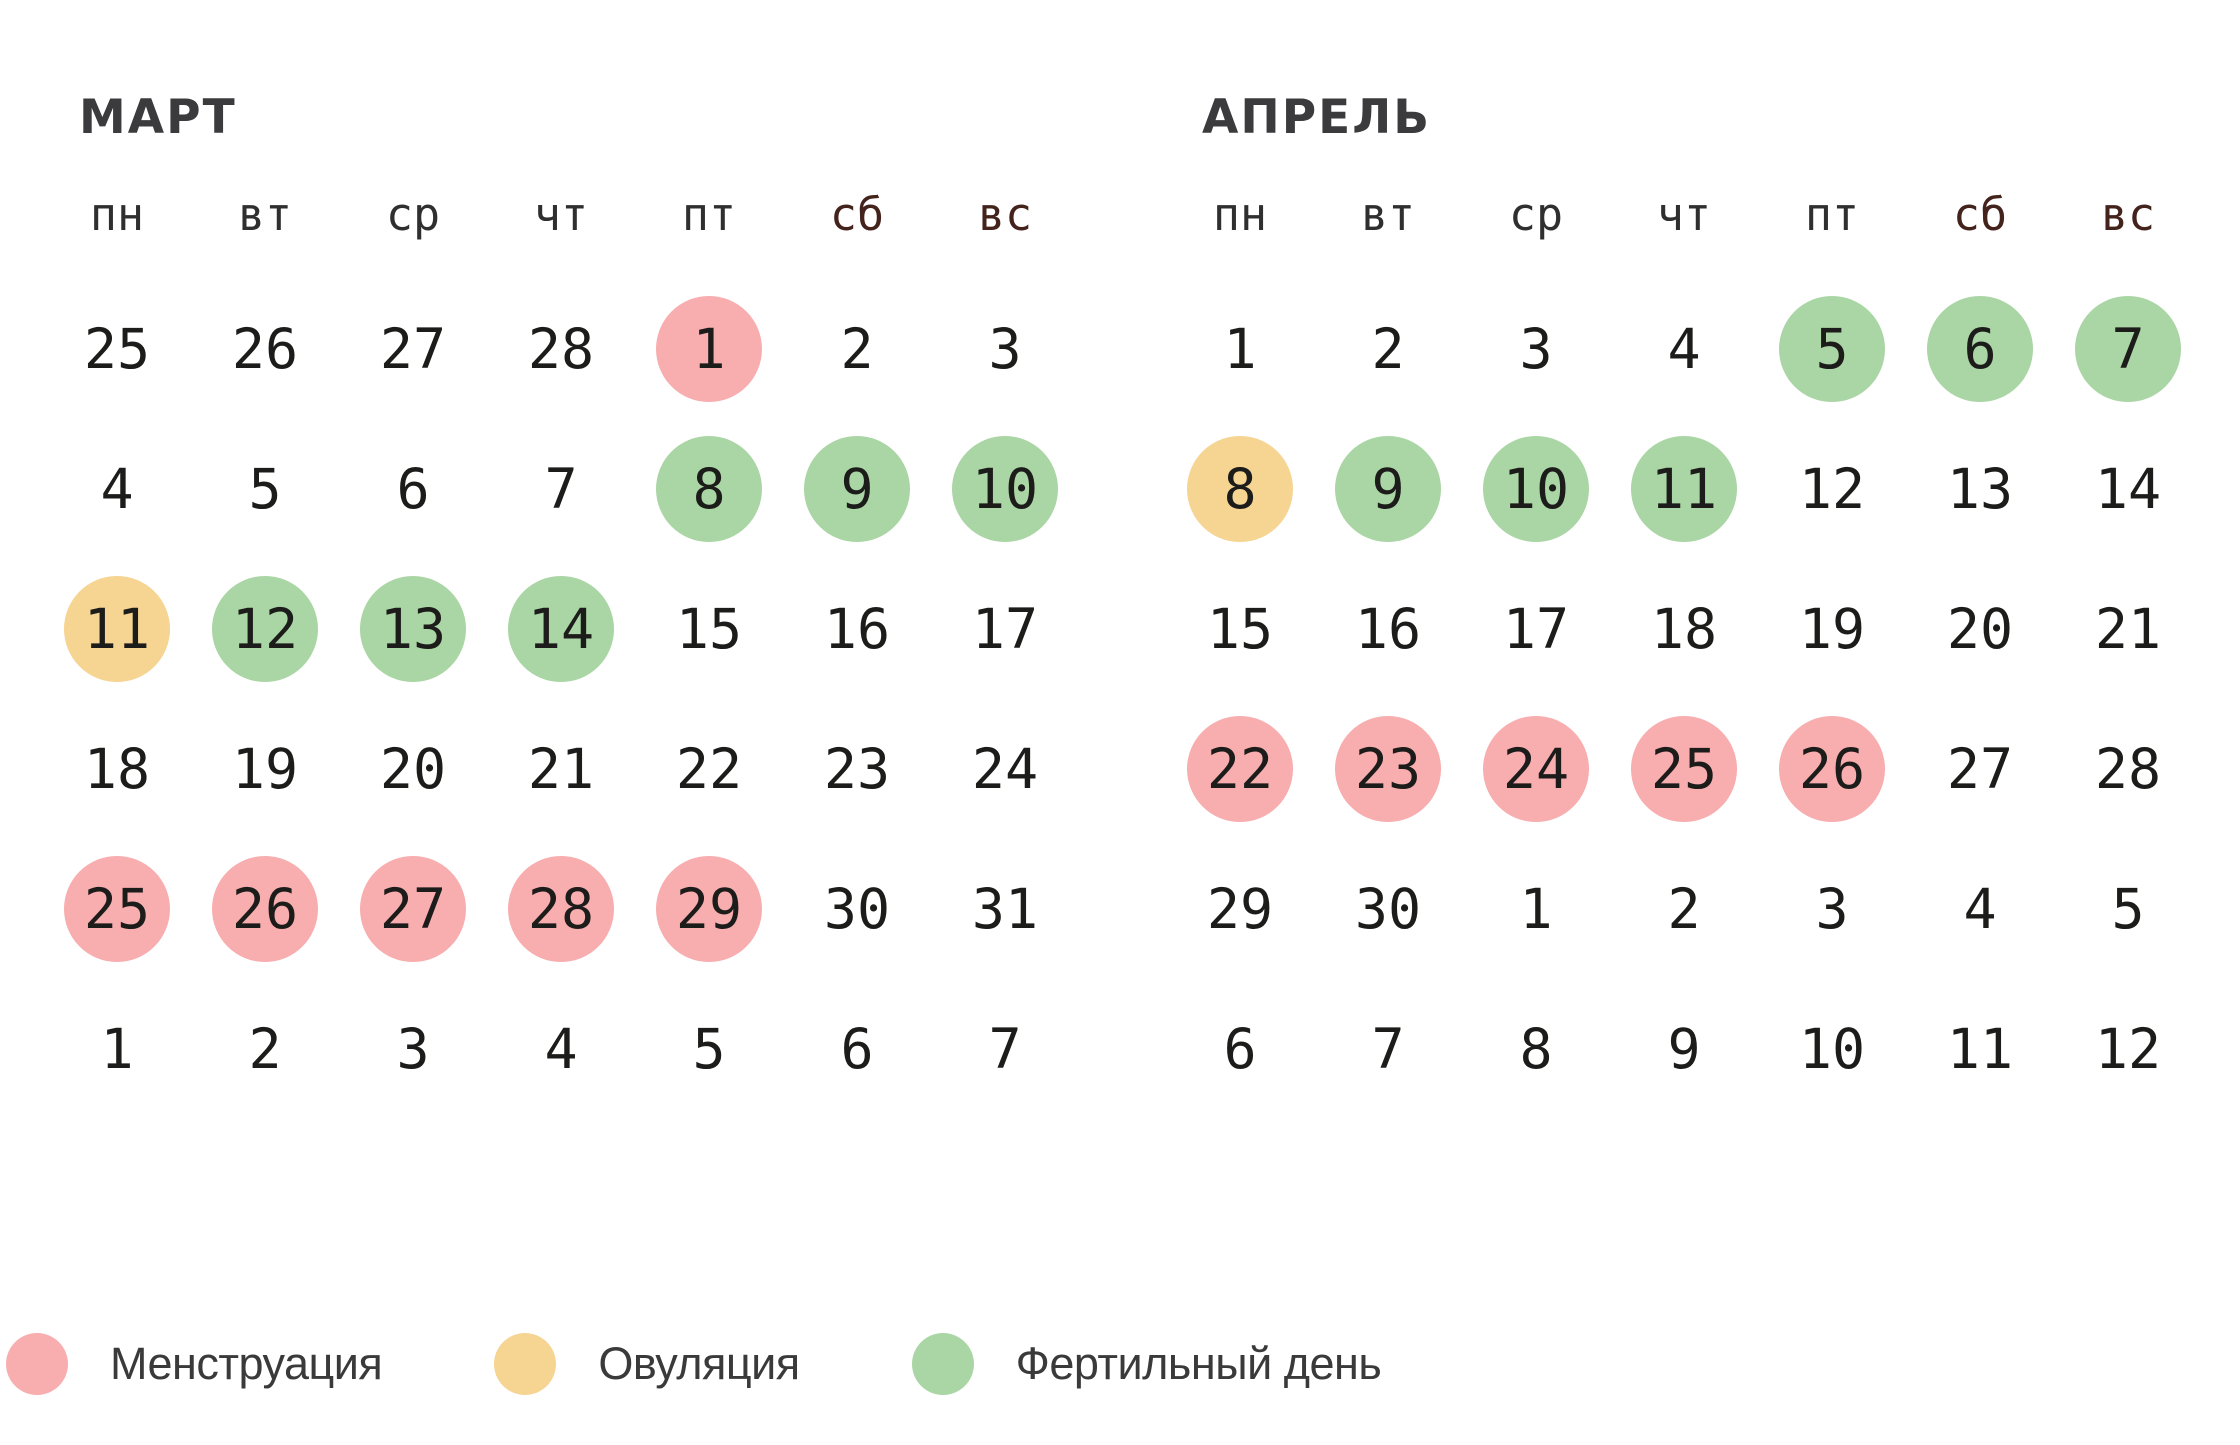 This screenshot has height=1445, width=2240. I want to click on day-menstruation-badge: 28, so click(561, 909).